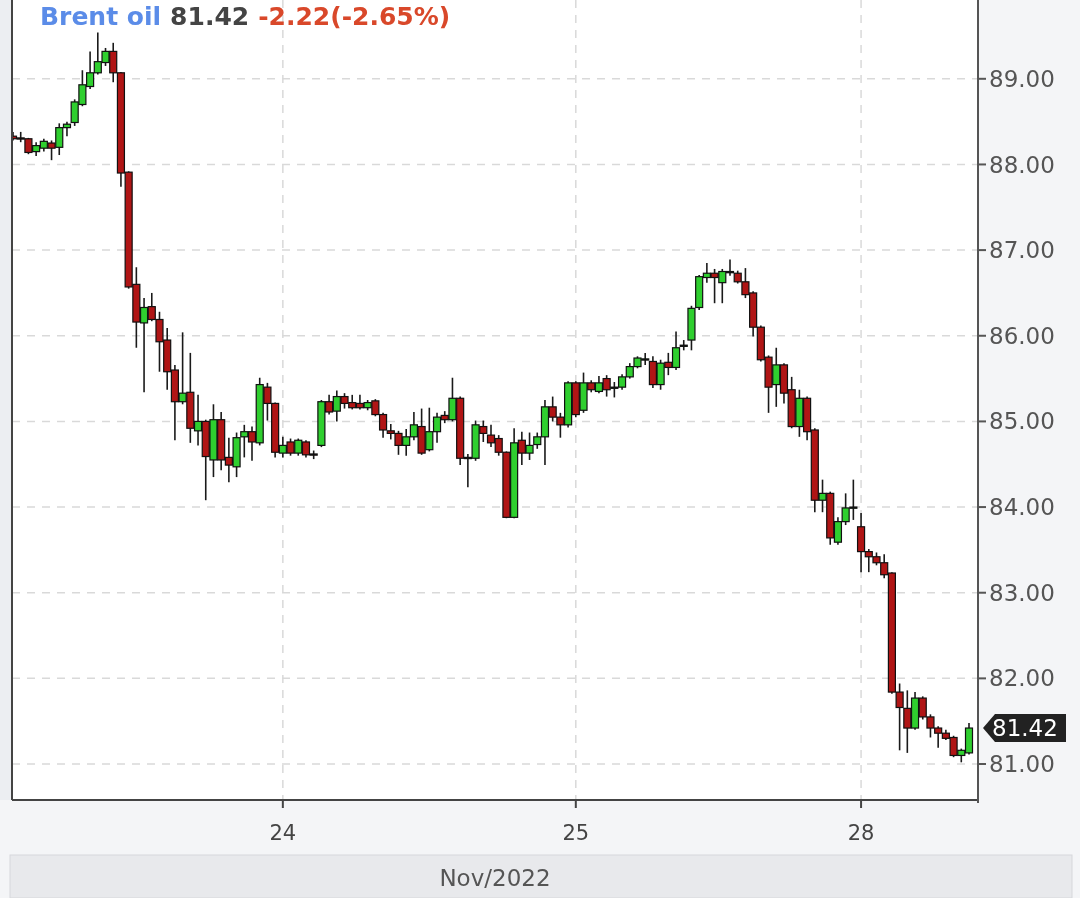 This screenshot has height=903, width=1080. What do you see at coordinates (495, 878) in the screenshot?
I see `x-axis-title: Nov/2022` at bounding box center [495, 878].